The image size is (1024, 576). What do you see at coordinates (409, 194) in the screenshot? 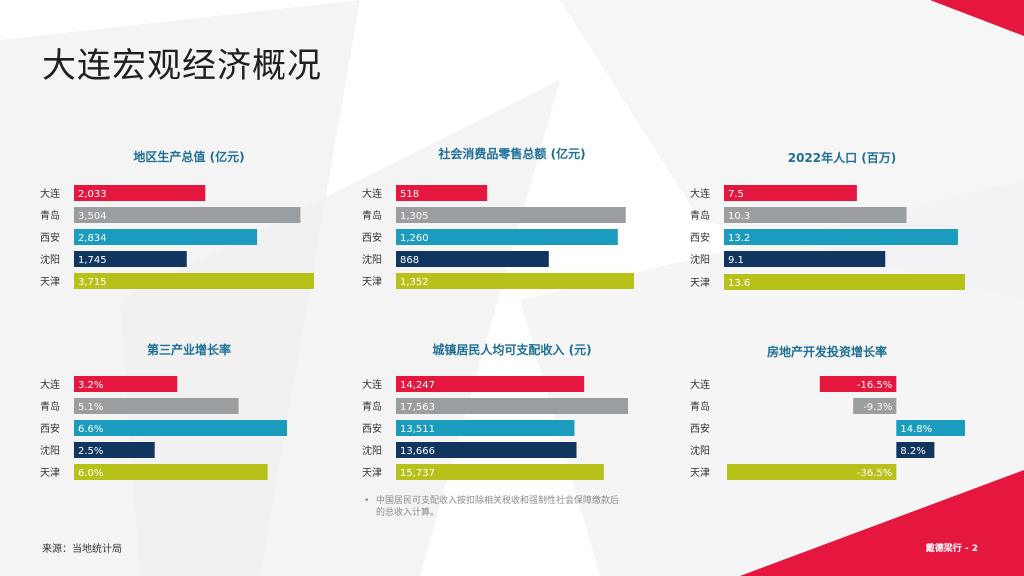
I see `data-label: 518` at bounding box center [409, 194].